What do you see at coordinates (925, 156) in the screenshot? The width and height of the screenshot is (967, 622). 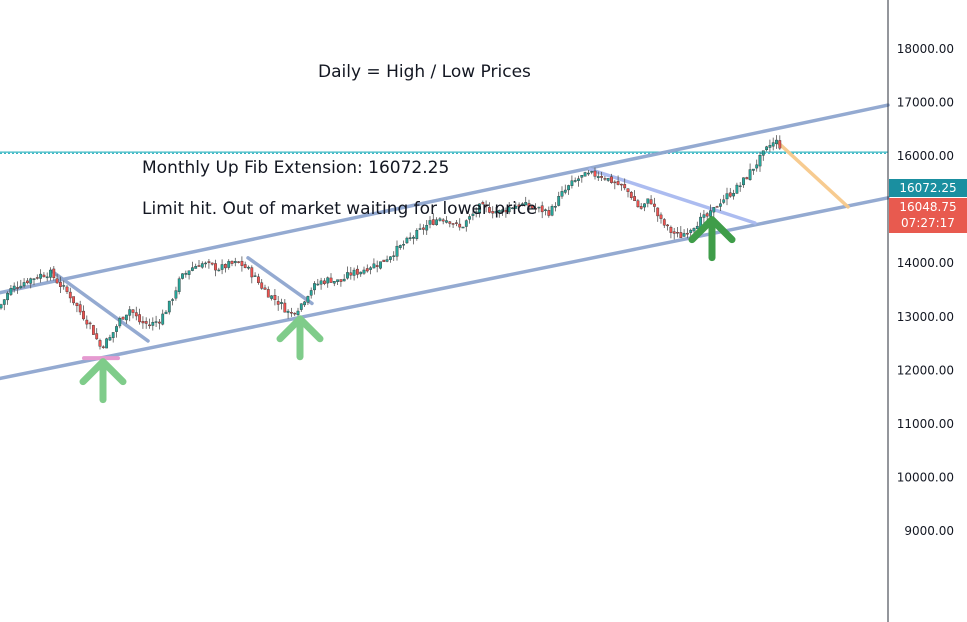 I see `y-tick-label: 16000.00` at bounding box center [925, 156].